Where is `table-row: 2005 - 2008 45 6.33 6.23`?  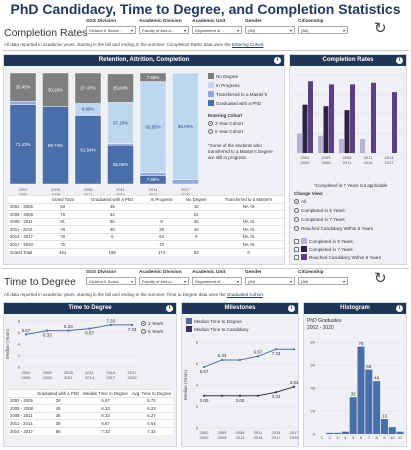 table-row: 2005 - 2008 45 6.33 6.23 is located at coordinates (90, 408).